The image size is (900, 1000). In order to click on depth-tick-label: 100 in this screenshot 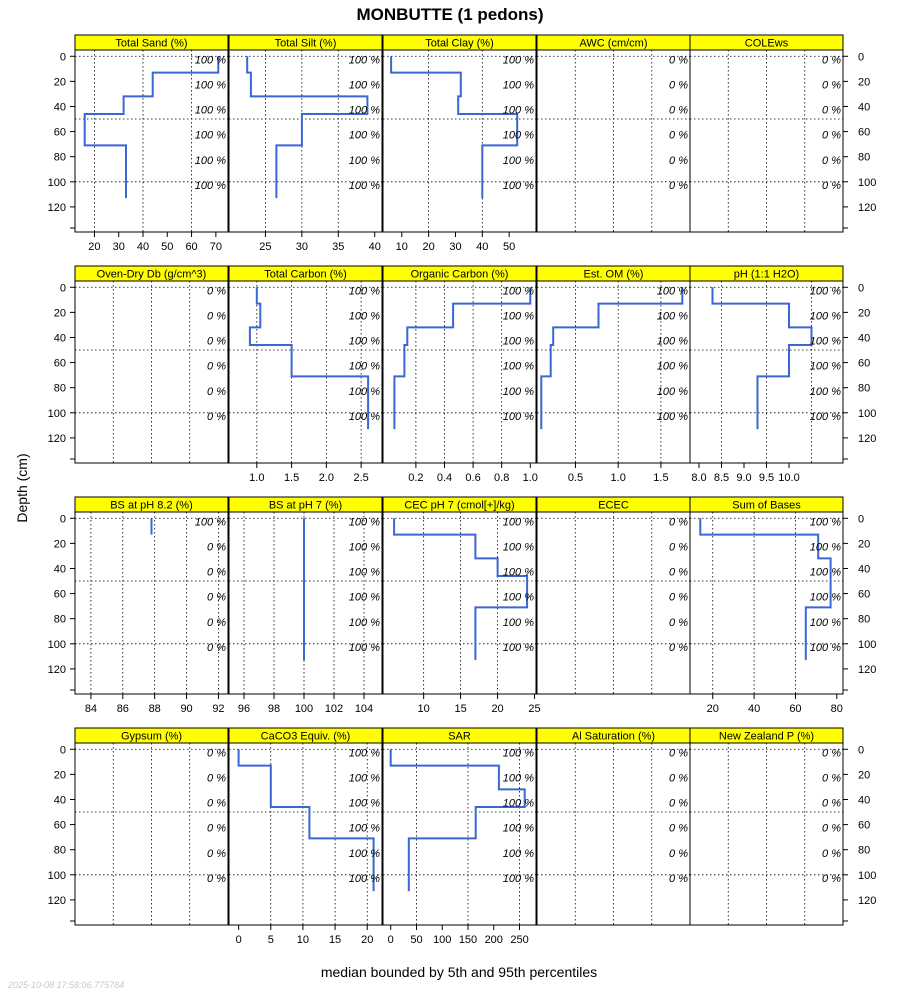, I will do `click(867, 645)`.